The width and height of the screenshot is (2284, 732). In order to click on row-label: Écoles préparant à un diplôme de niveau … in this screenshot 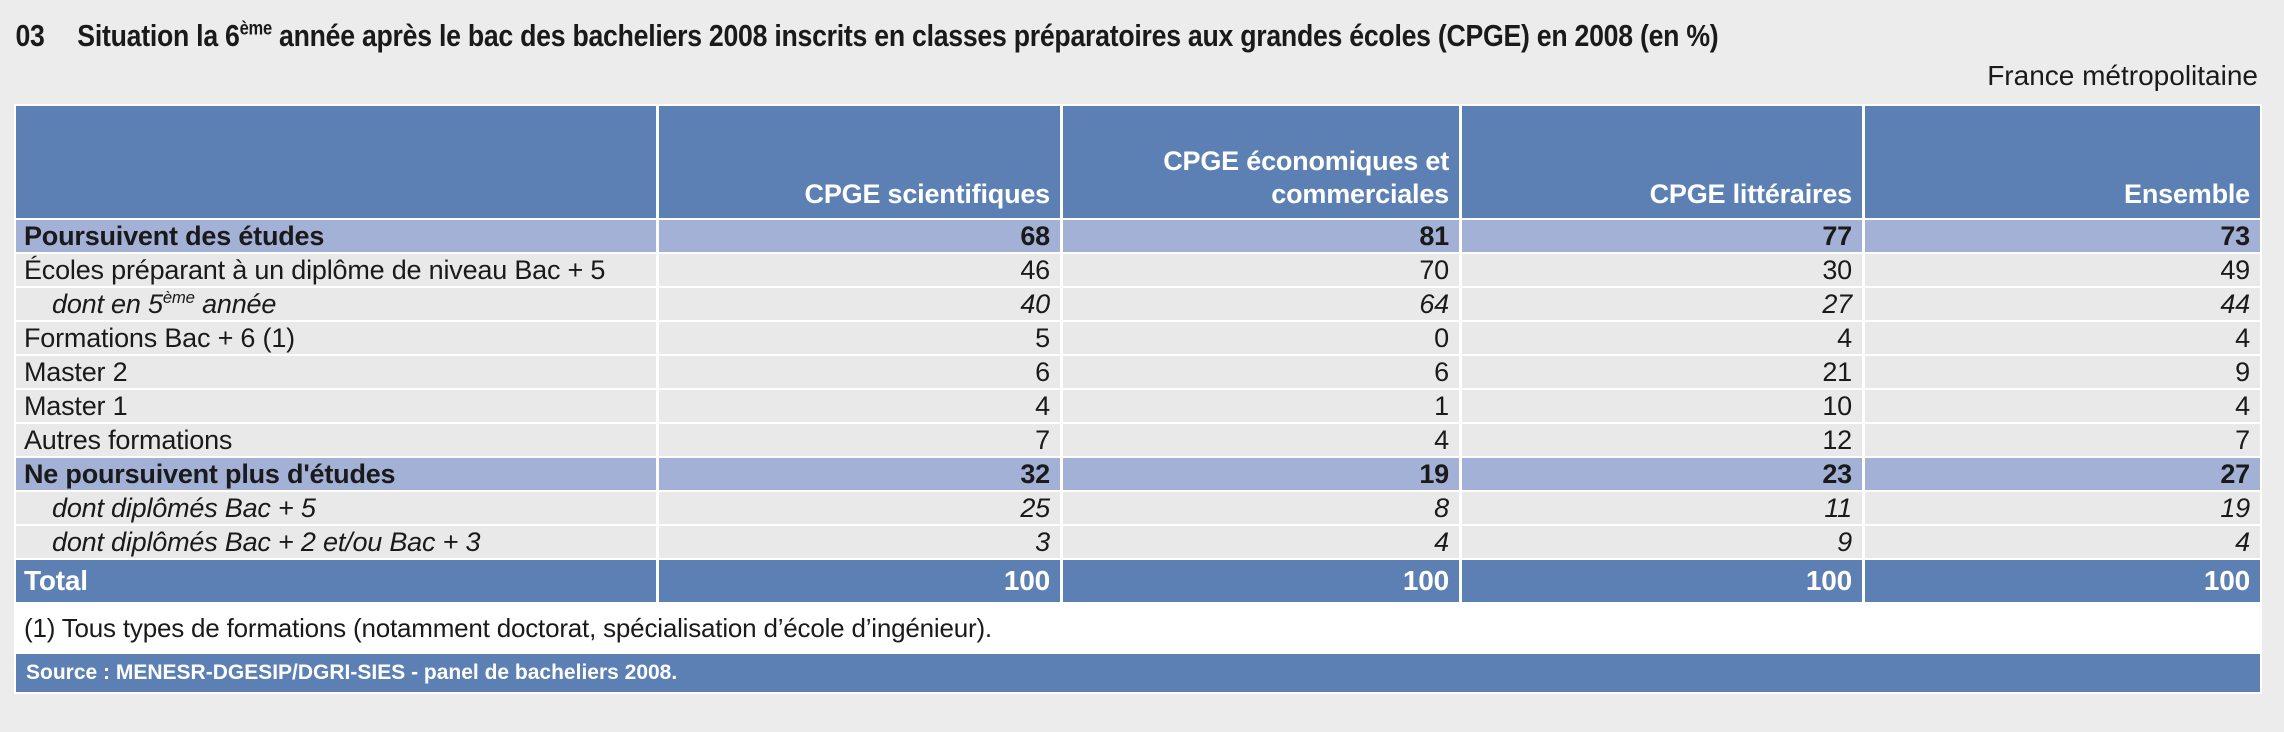, I will do `click(336, 270)`.